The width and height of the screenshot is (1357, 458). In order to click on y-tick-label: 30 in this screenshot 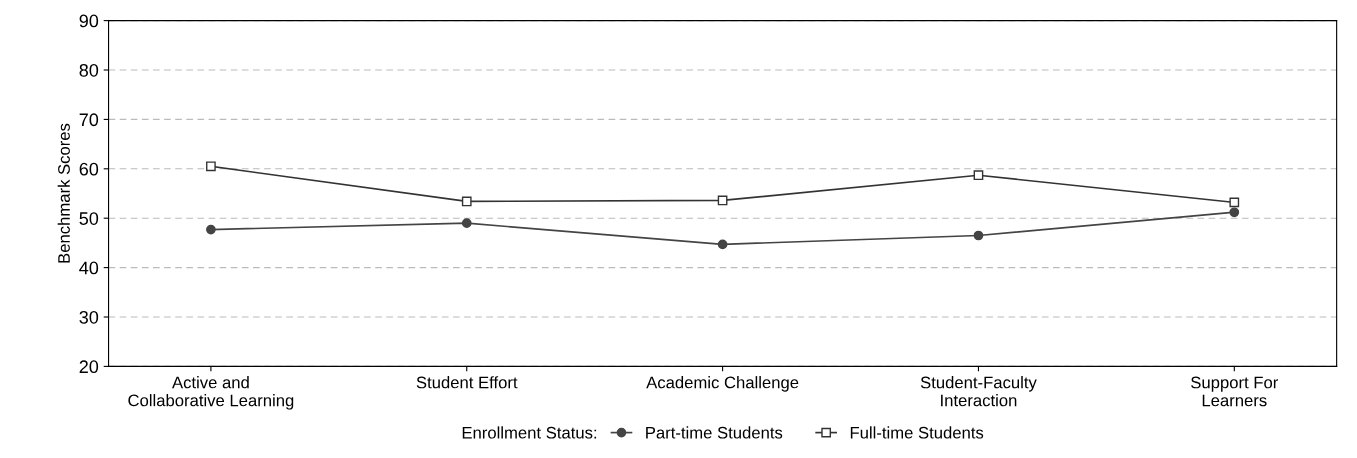, I will do `click(89, 317)`.